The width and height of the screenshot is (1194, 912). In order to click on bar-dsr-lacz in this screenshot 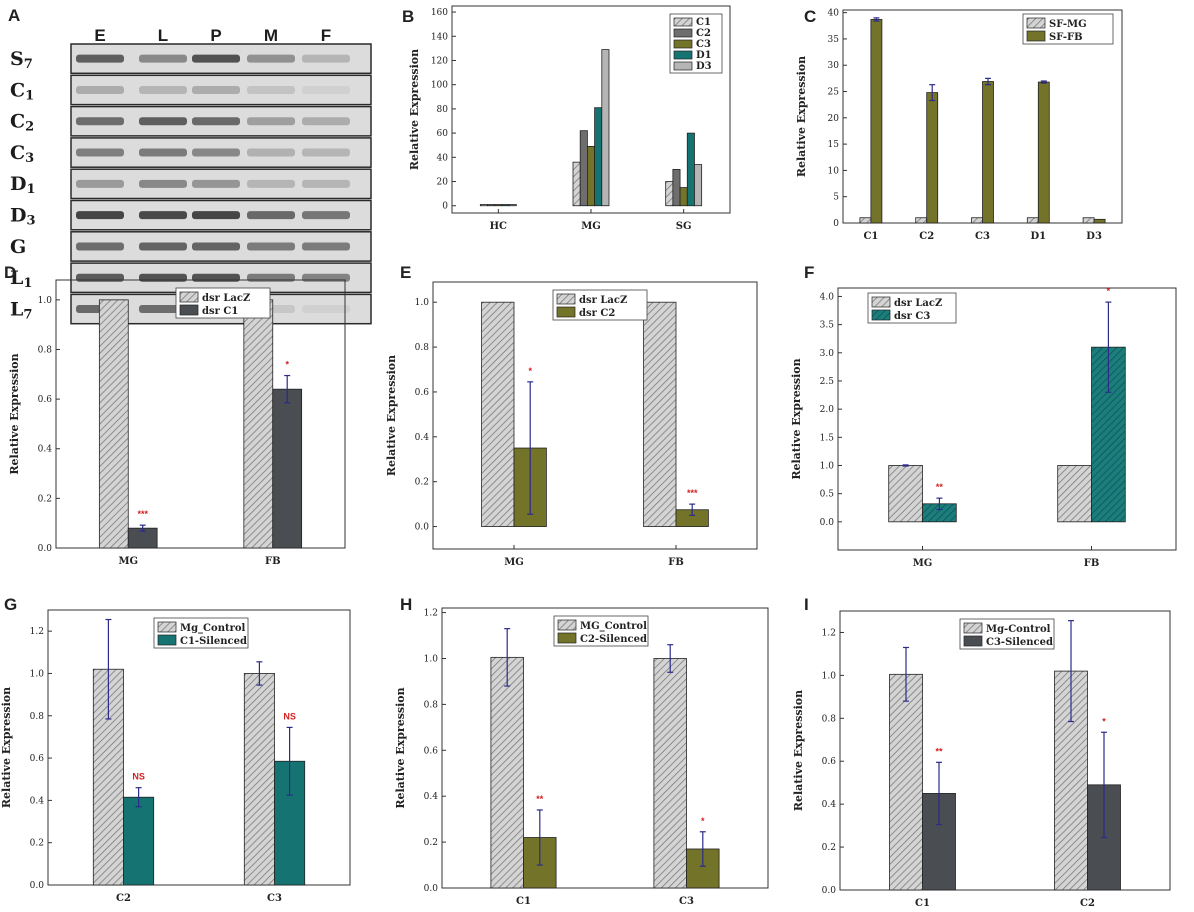, I will do `click(1074, 494)`.